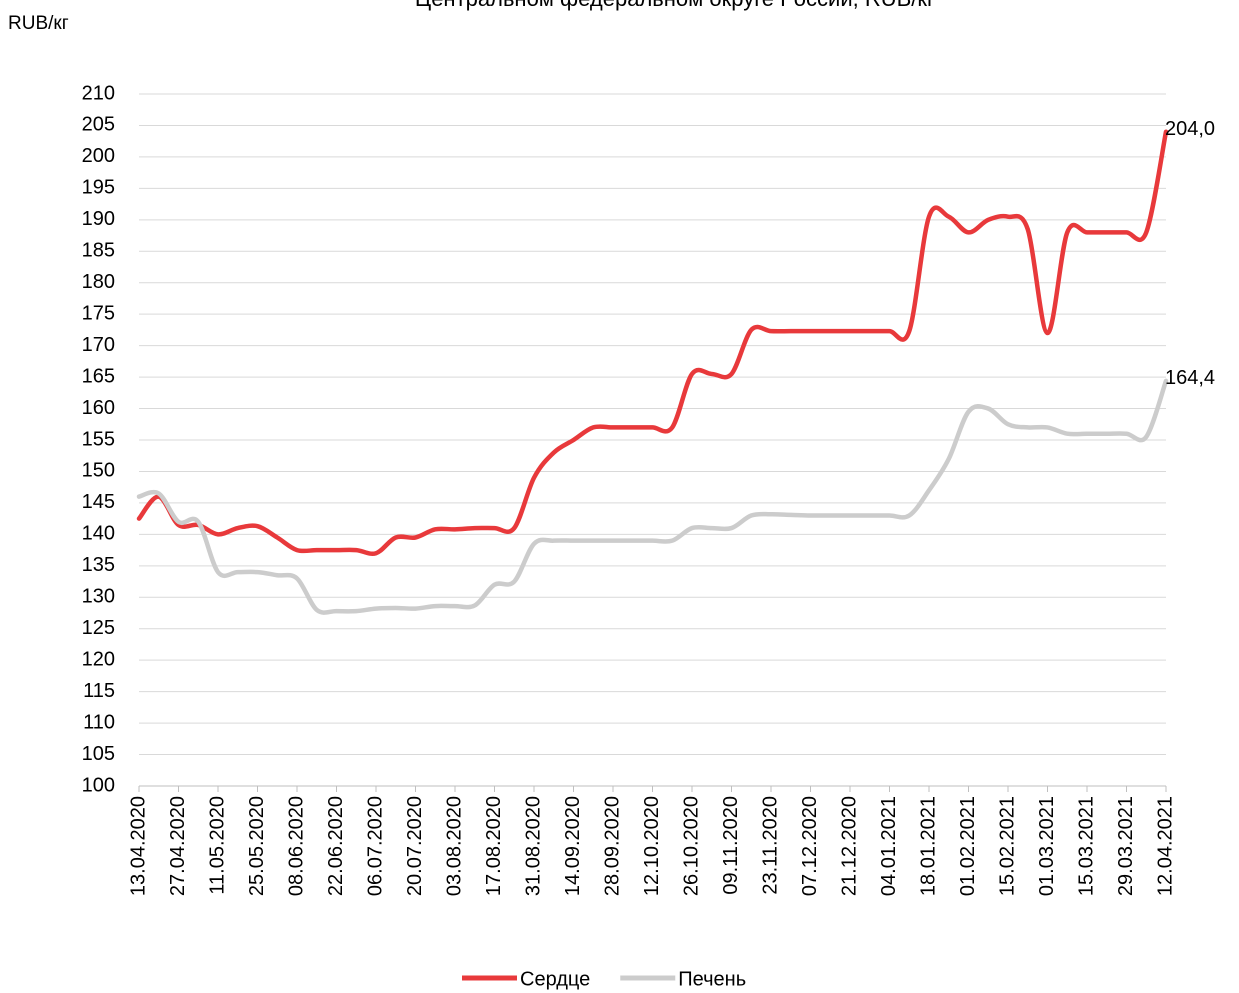 Image resolution: width=1239 pixels, height=993 pixels. I want to click on x-tick-label: 27.04.2020, so click(178, 846).